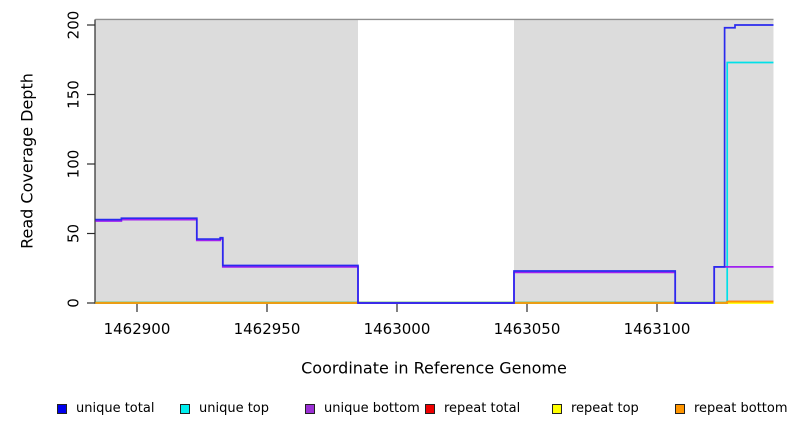 Image resolution: width=792 pixels, height=432 pixels. What do you see at coordinates (74, 164) in the screenshot?
I see `y-tick-label: 100` at bounding box center [74, 164].